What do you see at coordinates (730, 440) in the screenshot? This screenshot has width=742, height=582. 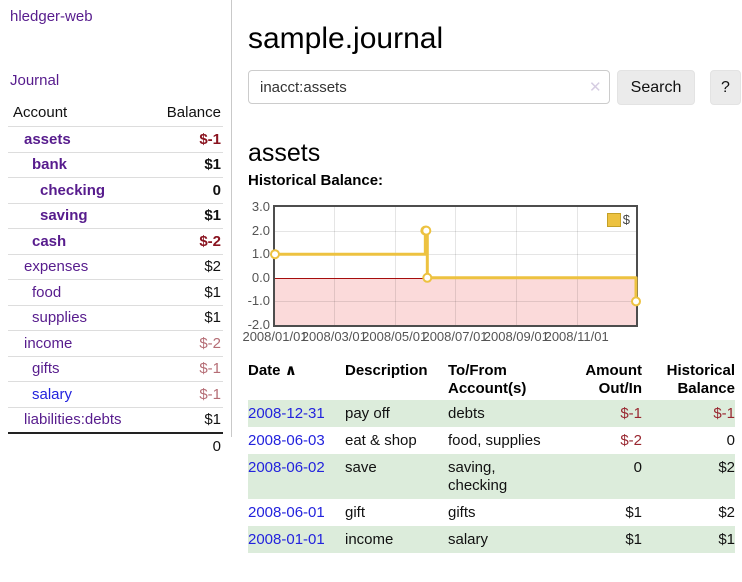 I see `register-balance-cell: 0` at bounding box center [730, 440].